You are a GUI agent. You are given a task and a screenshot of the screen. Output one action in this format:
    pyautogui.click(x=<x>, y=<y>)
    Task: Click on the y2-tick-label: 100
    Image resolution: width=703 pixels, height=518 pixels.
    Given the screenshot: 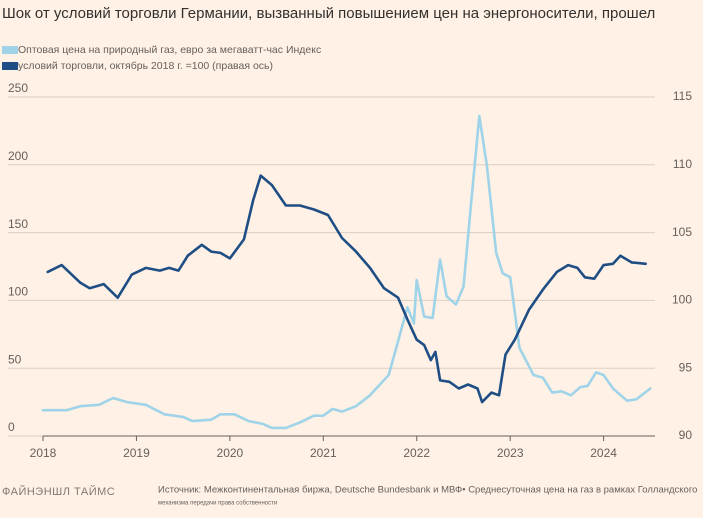 What is the action you would take?
    pyautogui.click(x=682, y=300)
    